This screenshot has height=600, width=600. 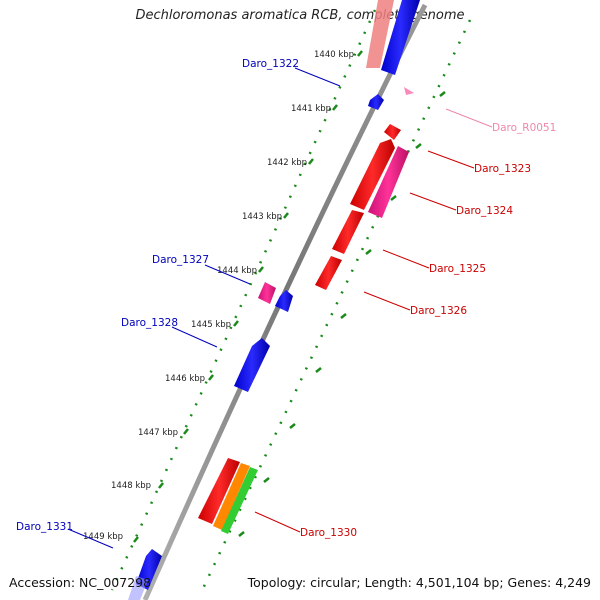 What do you see at coordinates (158, 433) in the screenshot?
I see `kbp-label: 1447 kbp` at bounding box center [158, 433].